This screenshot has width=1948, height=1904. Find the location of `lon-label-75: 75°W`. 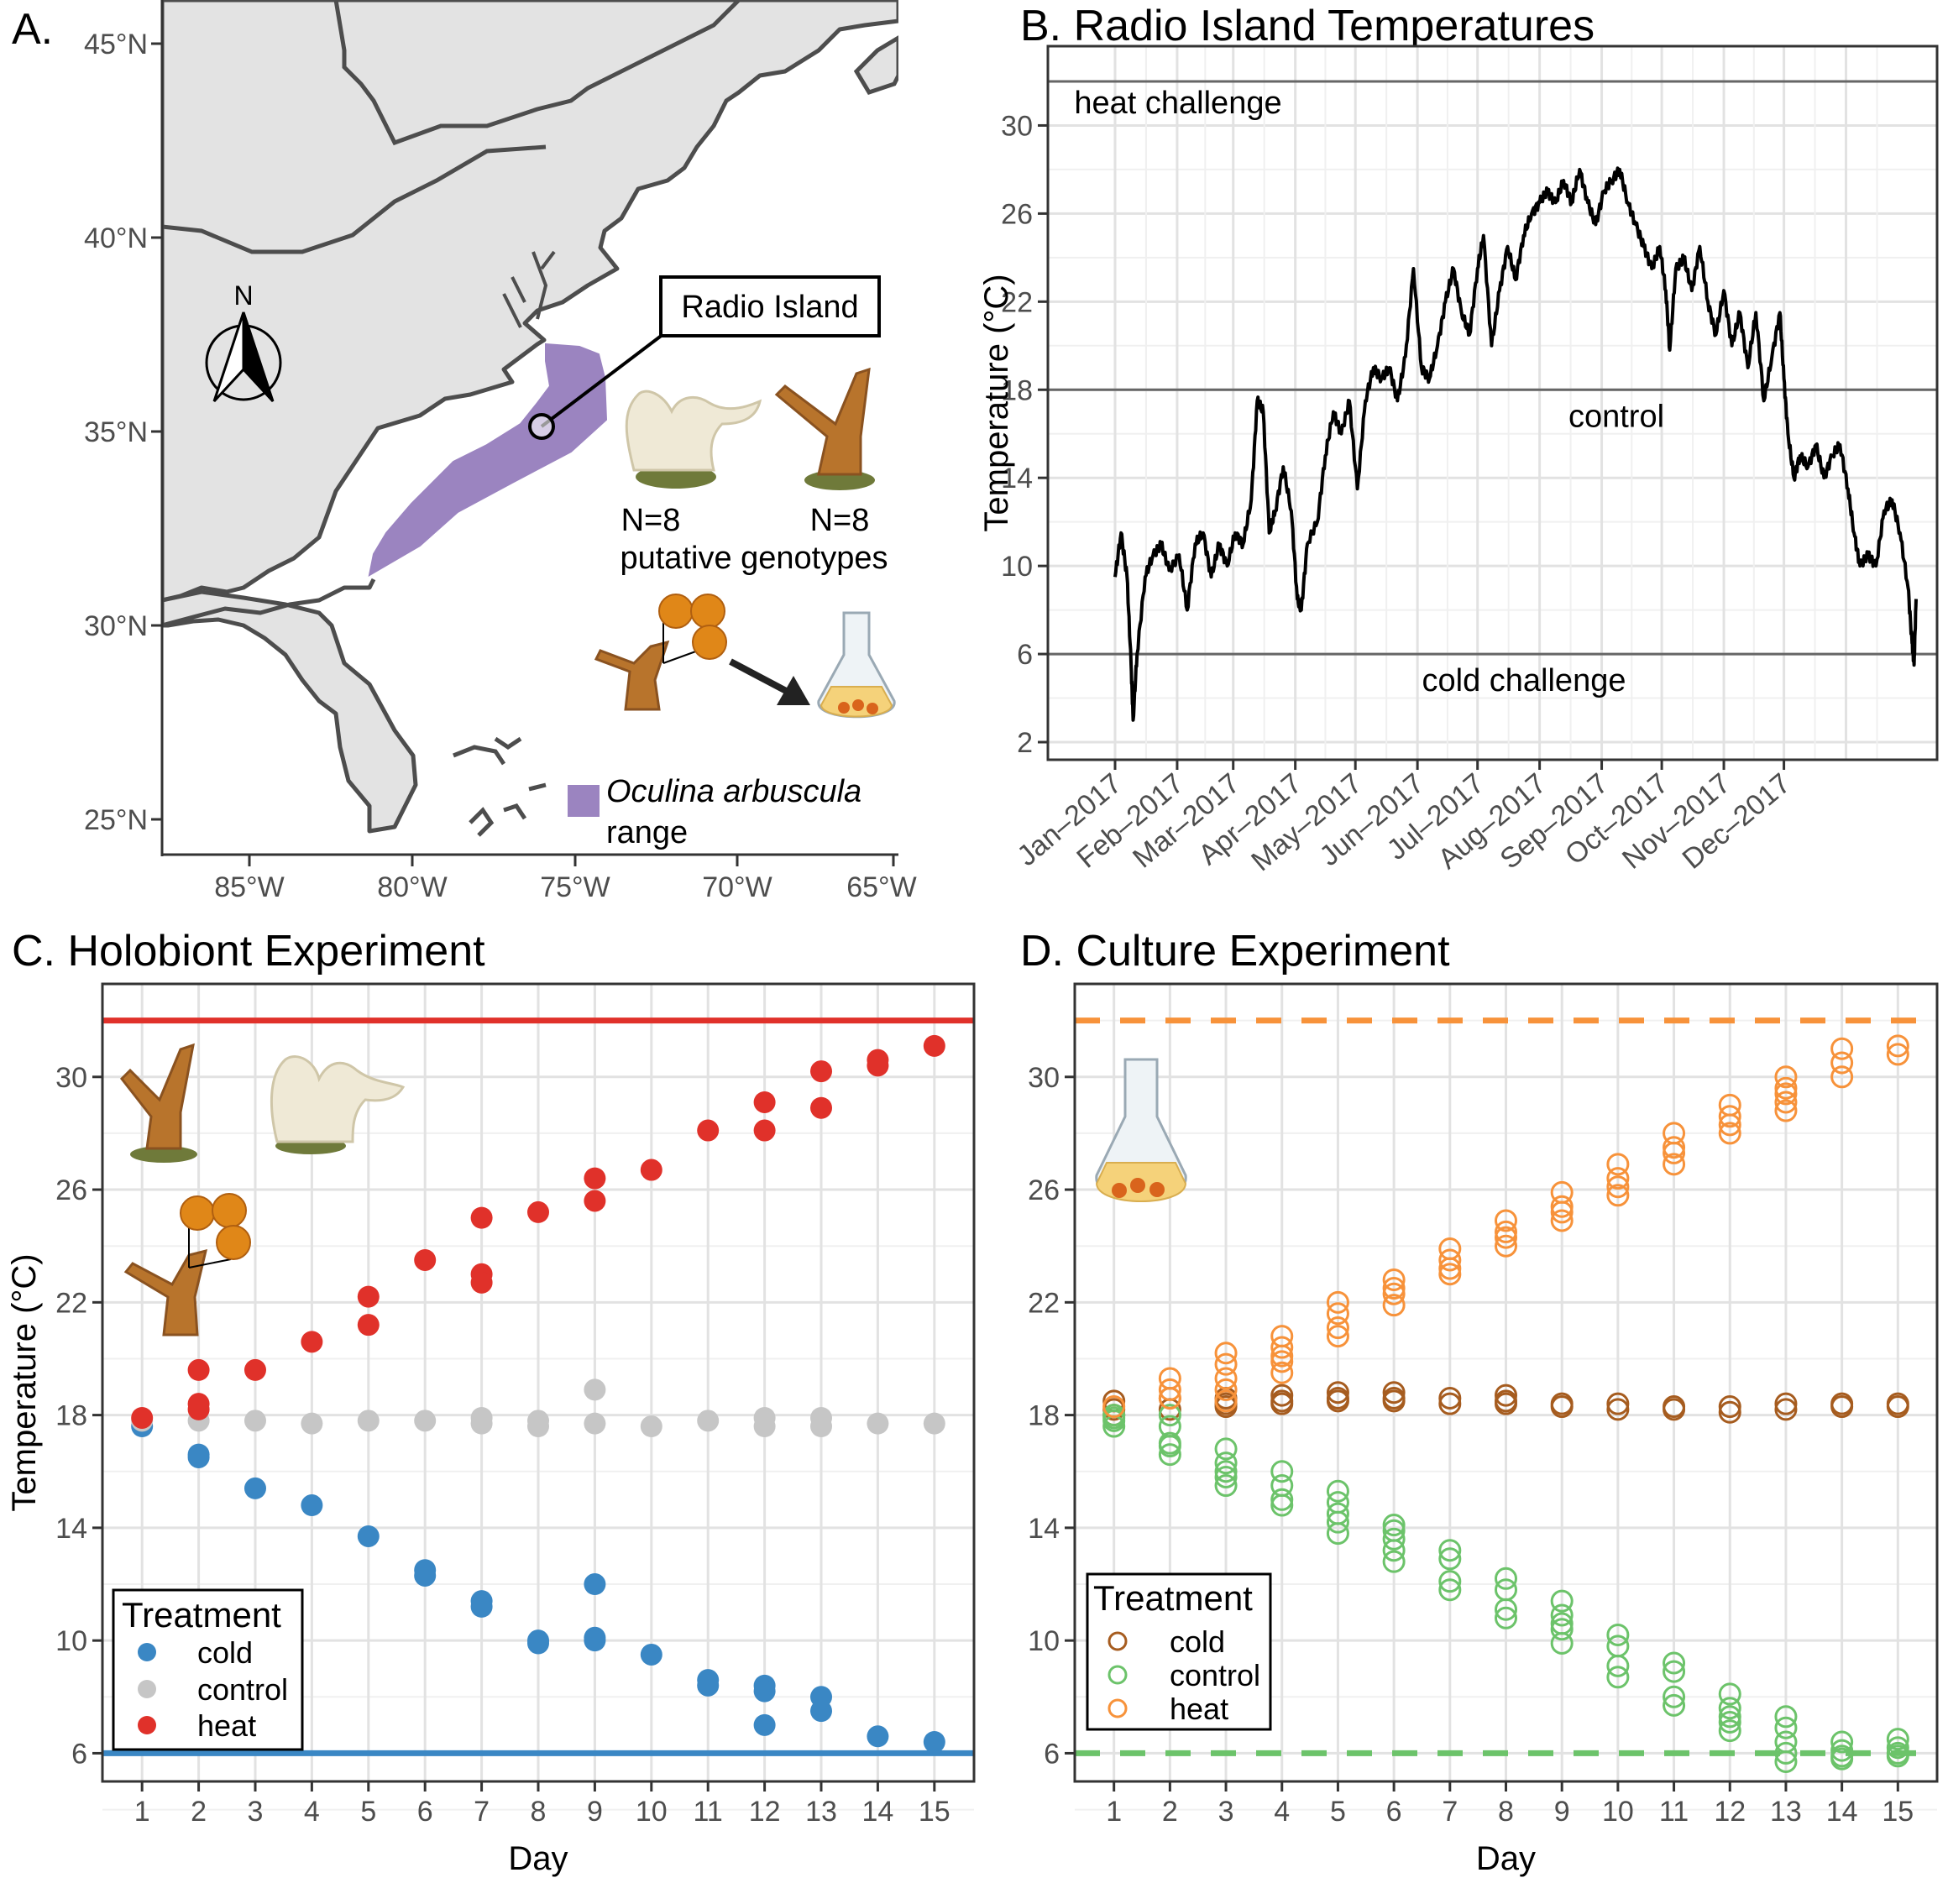

lon-label-75: 75°W is located at coordinates (575, 887).